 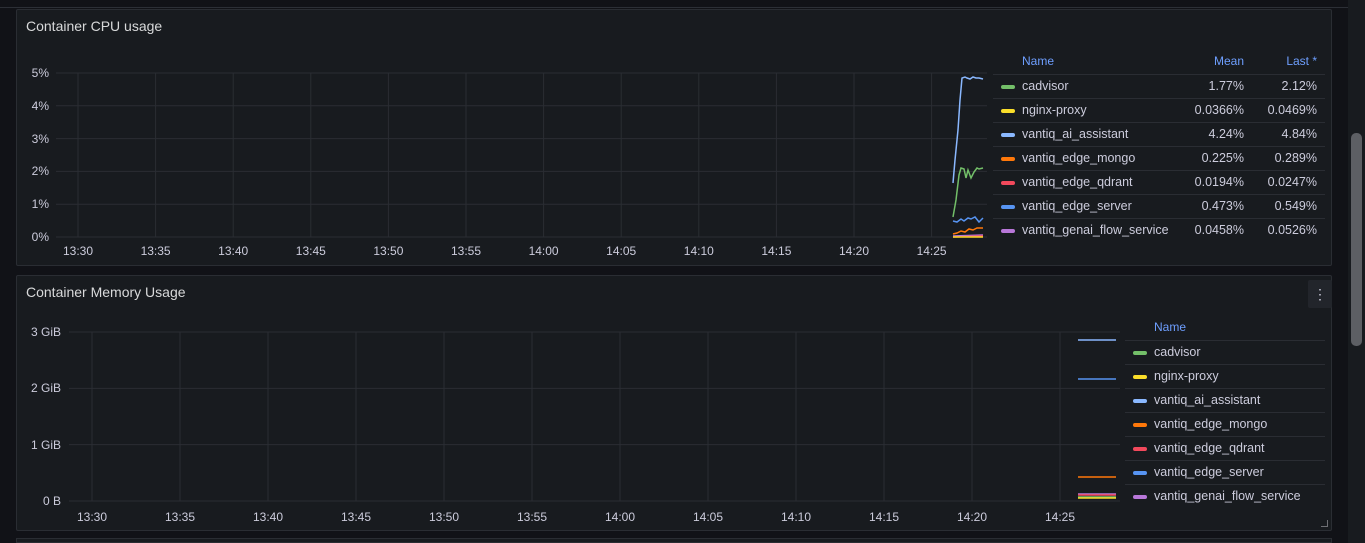 What do you see at coordinates (1301, 61) in the screenshot?
I see `legend-header-last: Last *` at bounding box center [1301, 61].